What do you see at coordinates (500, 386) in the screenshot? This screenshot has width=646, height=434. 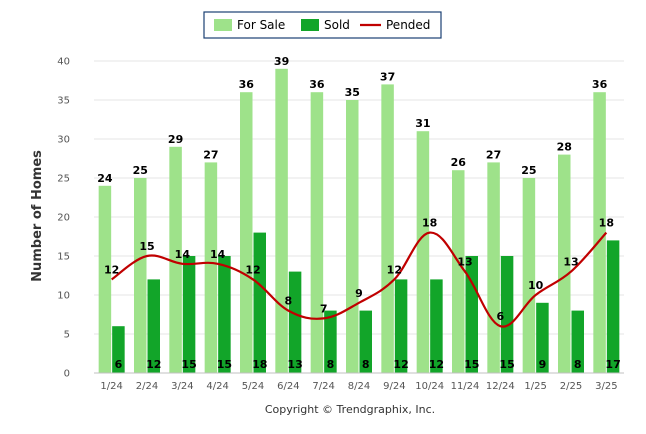 I see `x-tick-label: 12/24` at bounding box center [500, 386].